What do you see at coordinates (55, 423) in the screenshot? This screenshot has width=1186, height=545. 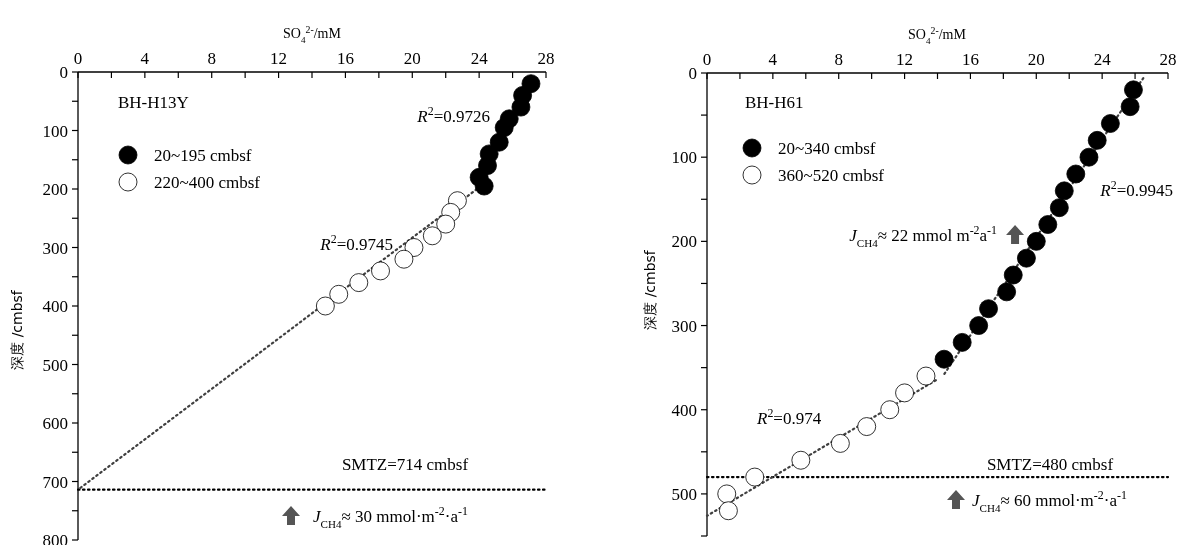 I see `y-tick-label: 600` at bounding box center [55, 423].